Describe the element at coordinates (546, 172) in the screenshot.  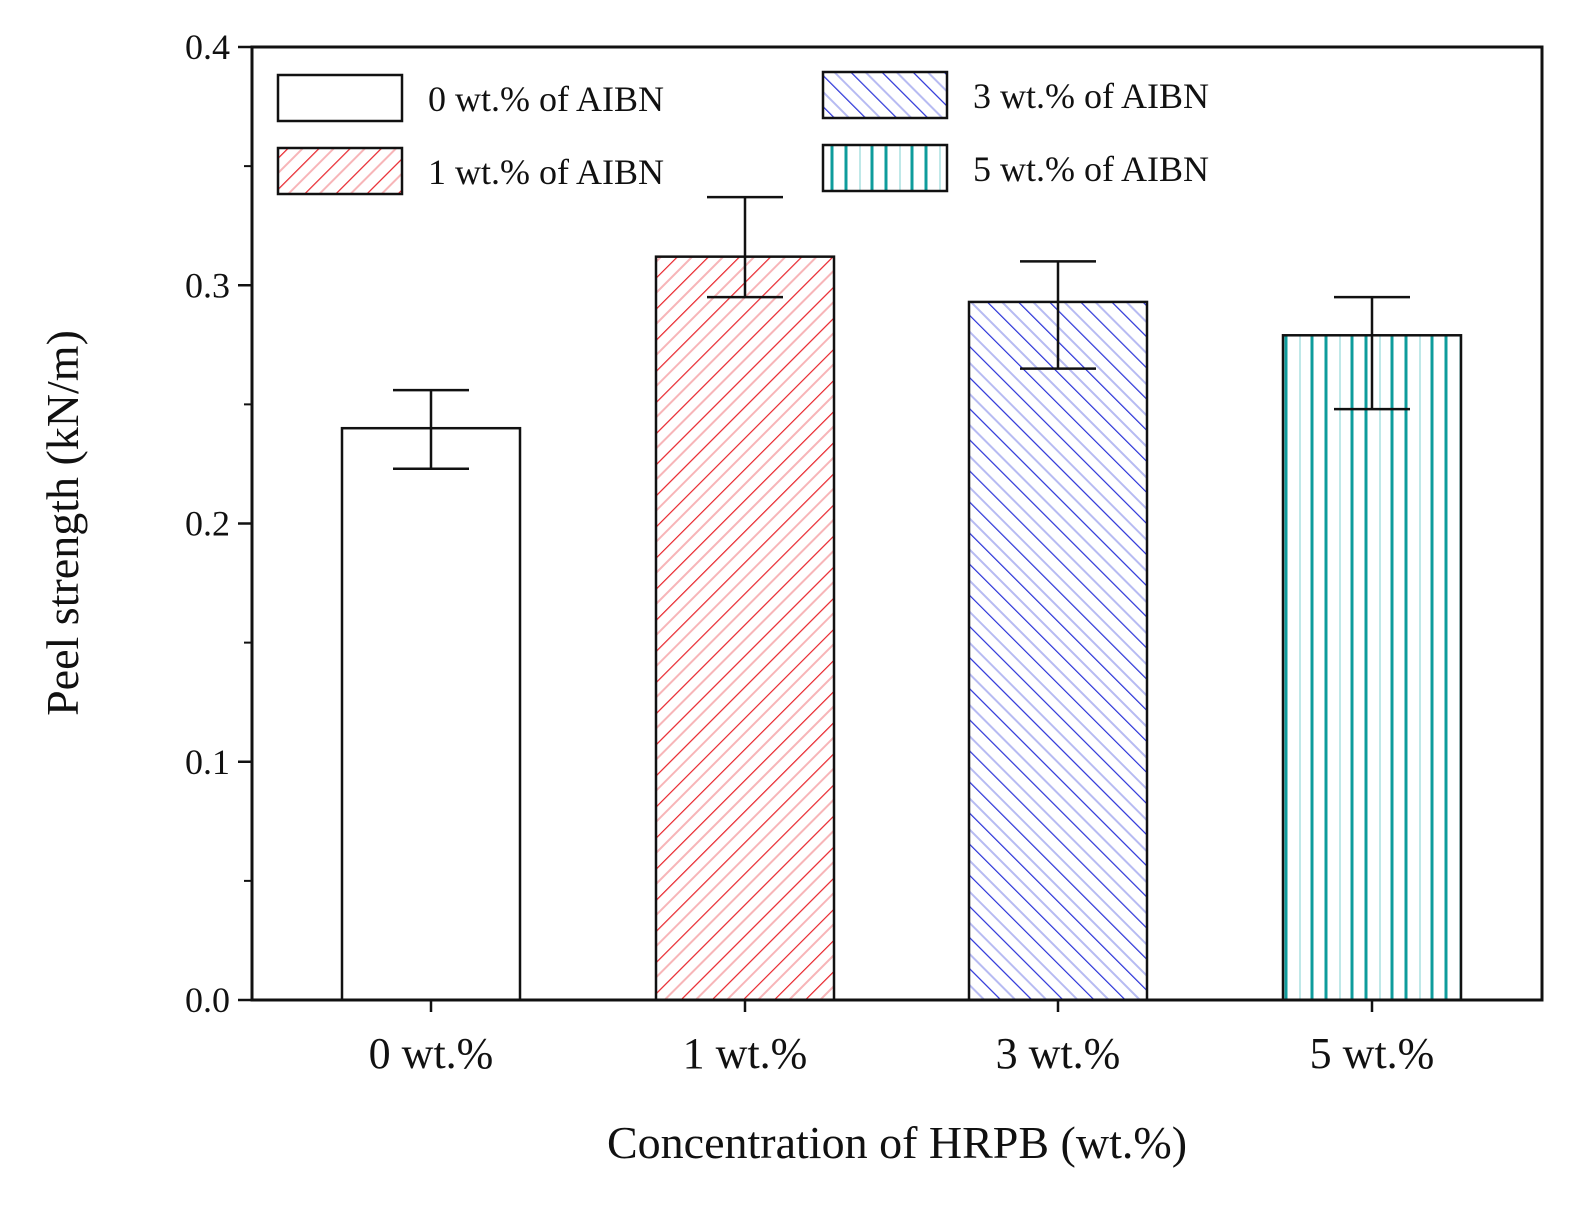
I see `legend-label-2: 1 wt.% of AIBN` at that location.